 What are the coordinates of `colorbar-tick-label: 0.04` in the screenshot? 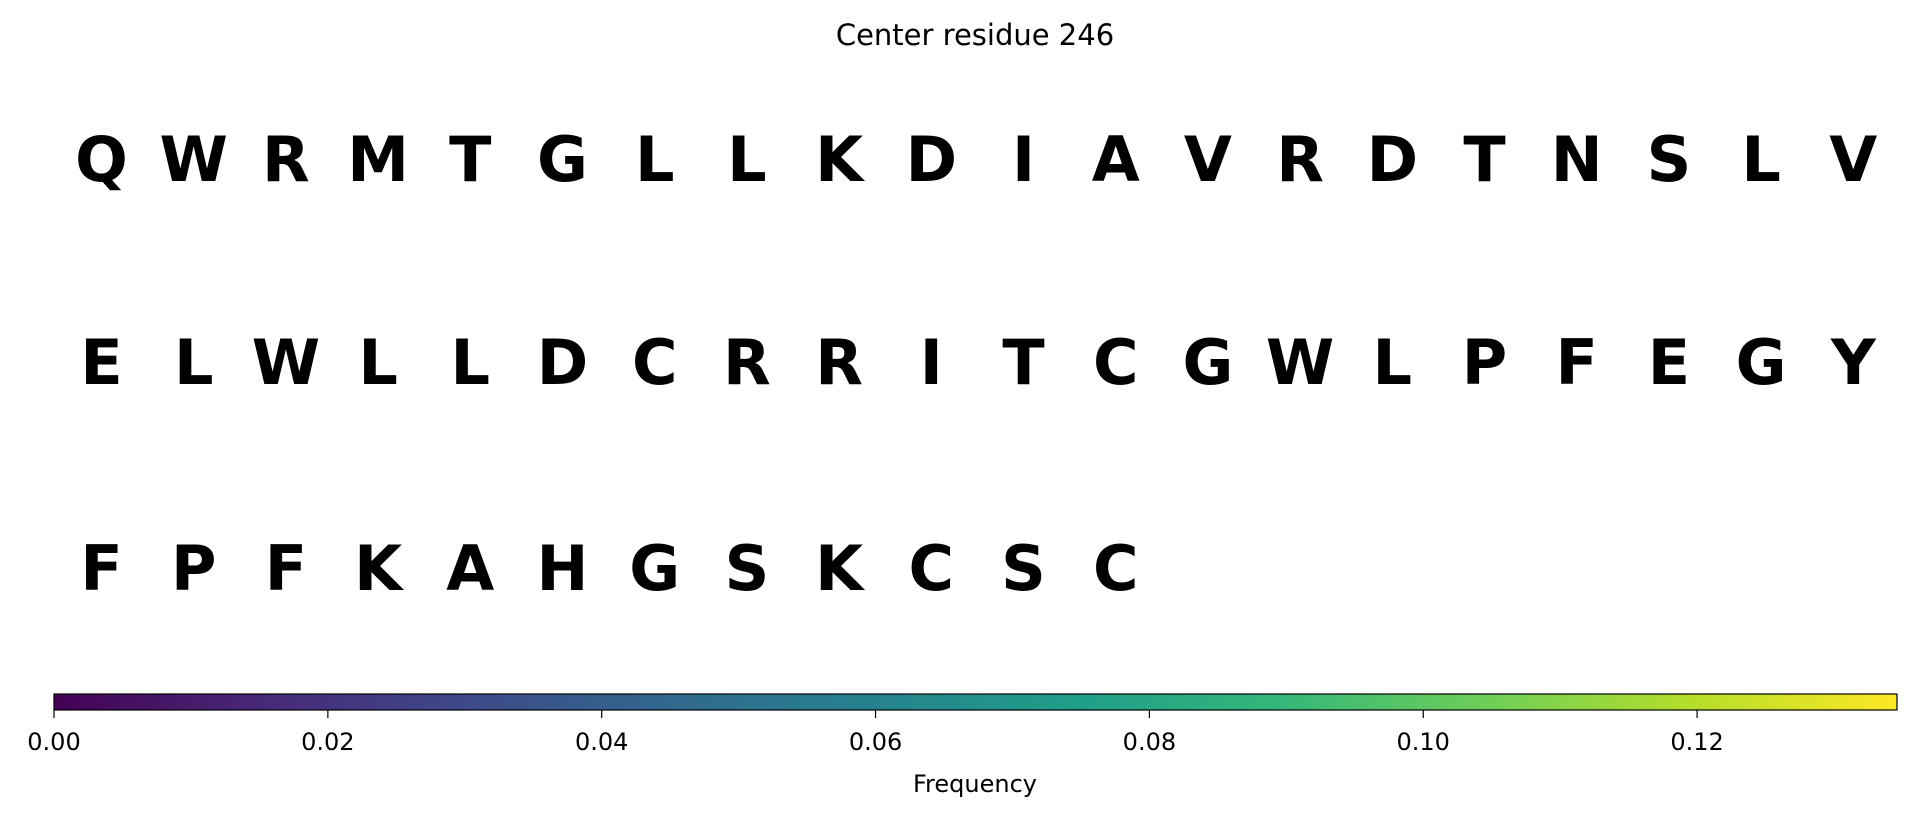 It's located at (601, 742).